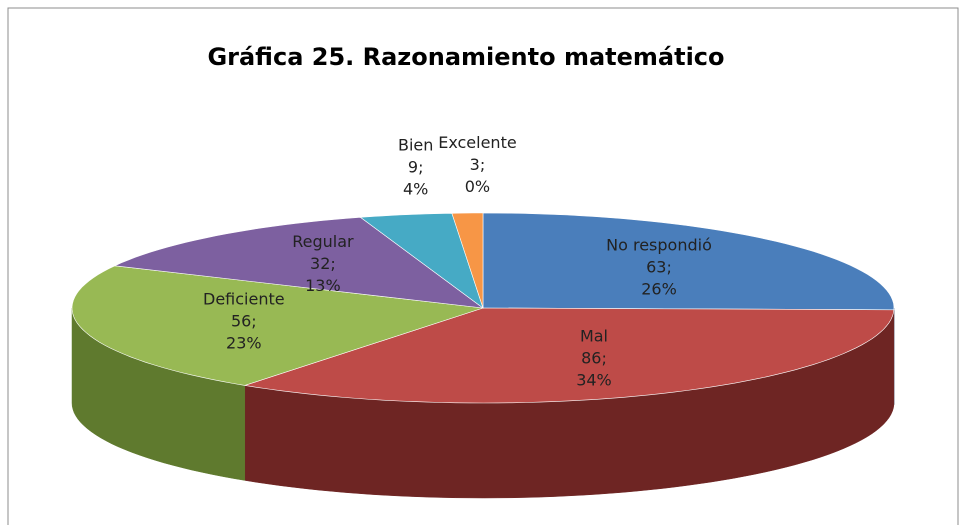 The width and height of the screenshot is (966, 525). I want to click on data-label-value: 32;, so click(323, 263).